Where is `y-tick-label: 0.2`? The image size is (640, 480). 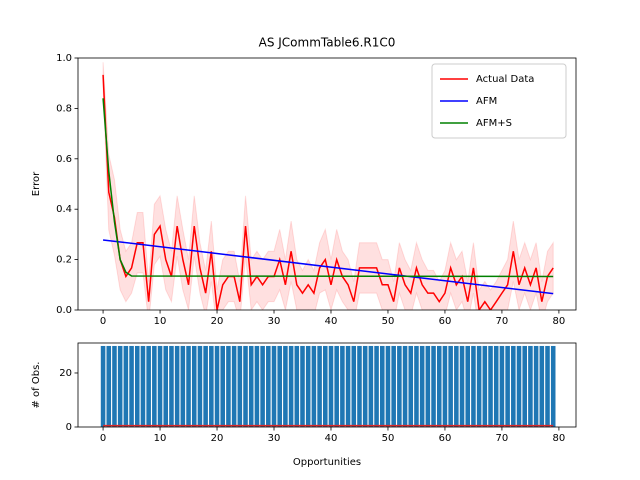 y-tick-label: 0.2 is located at coordinates (64, 260).